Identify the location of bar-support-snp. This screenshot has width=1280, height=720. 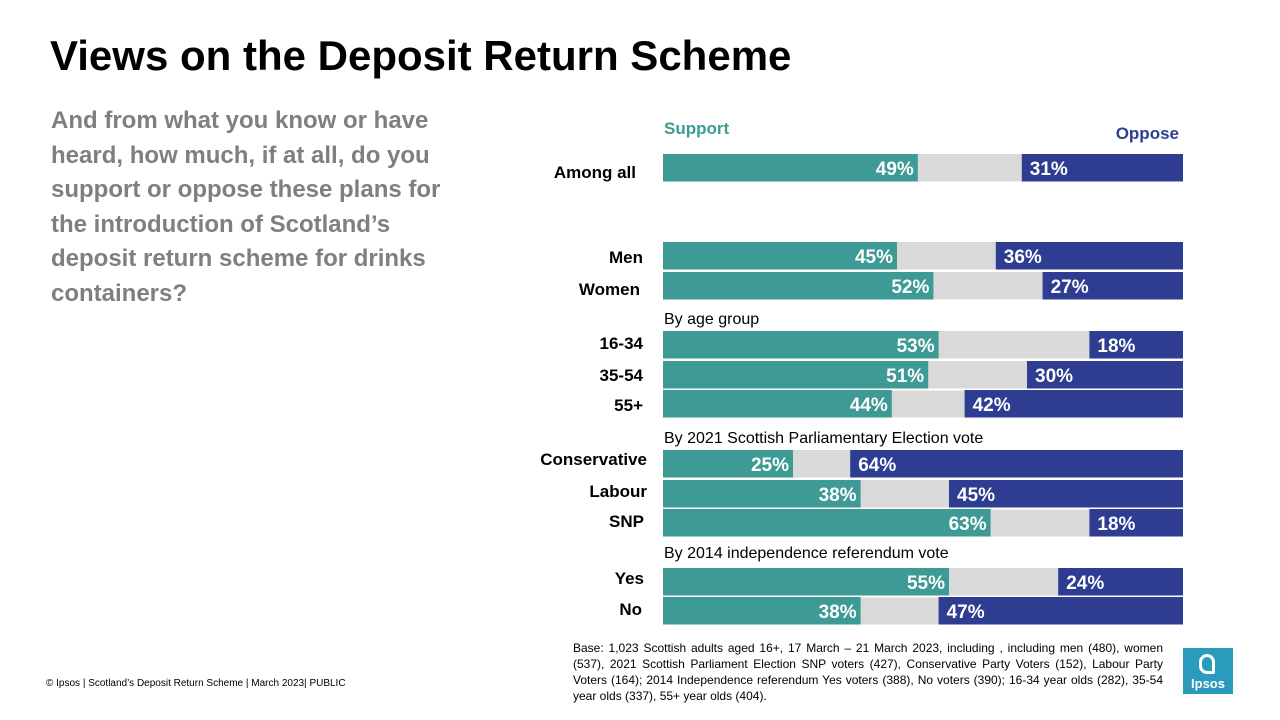
(827, 523).